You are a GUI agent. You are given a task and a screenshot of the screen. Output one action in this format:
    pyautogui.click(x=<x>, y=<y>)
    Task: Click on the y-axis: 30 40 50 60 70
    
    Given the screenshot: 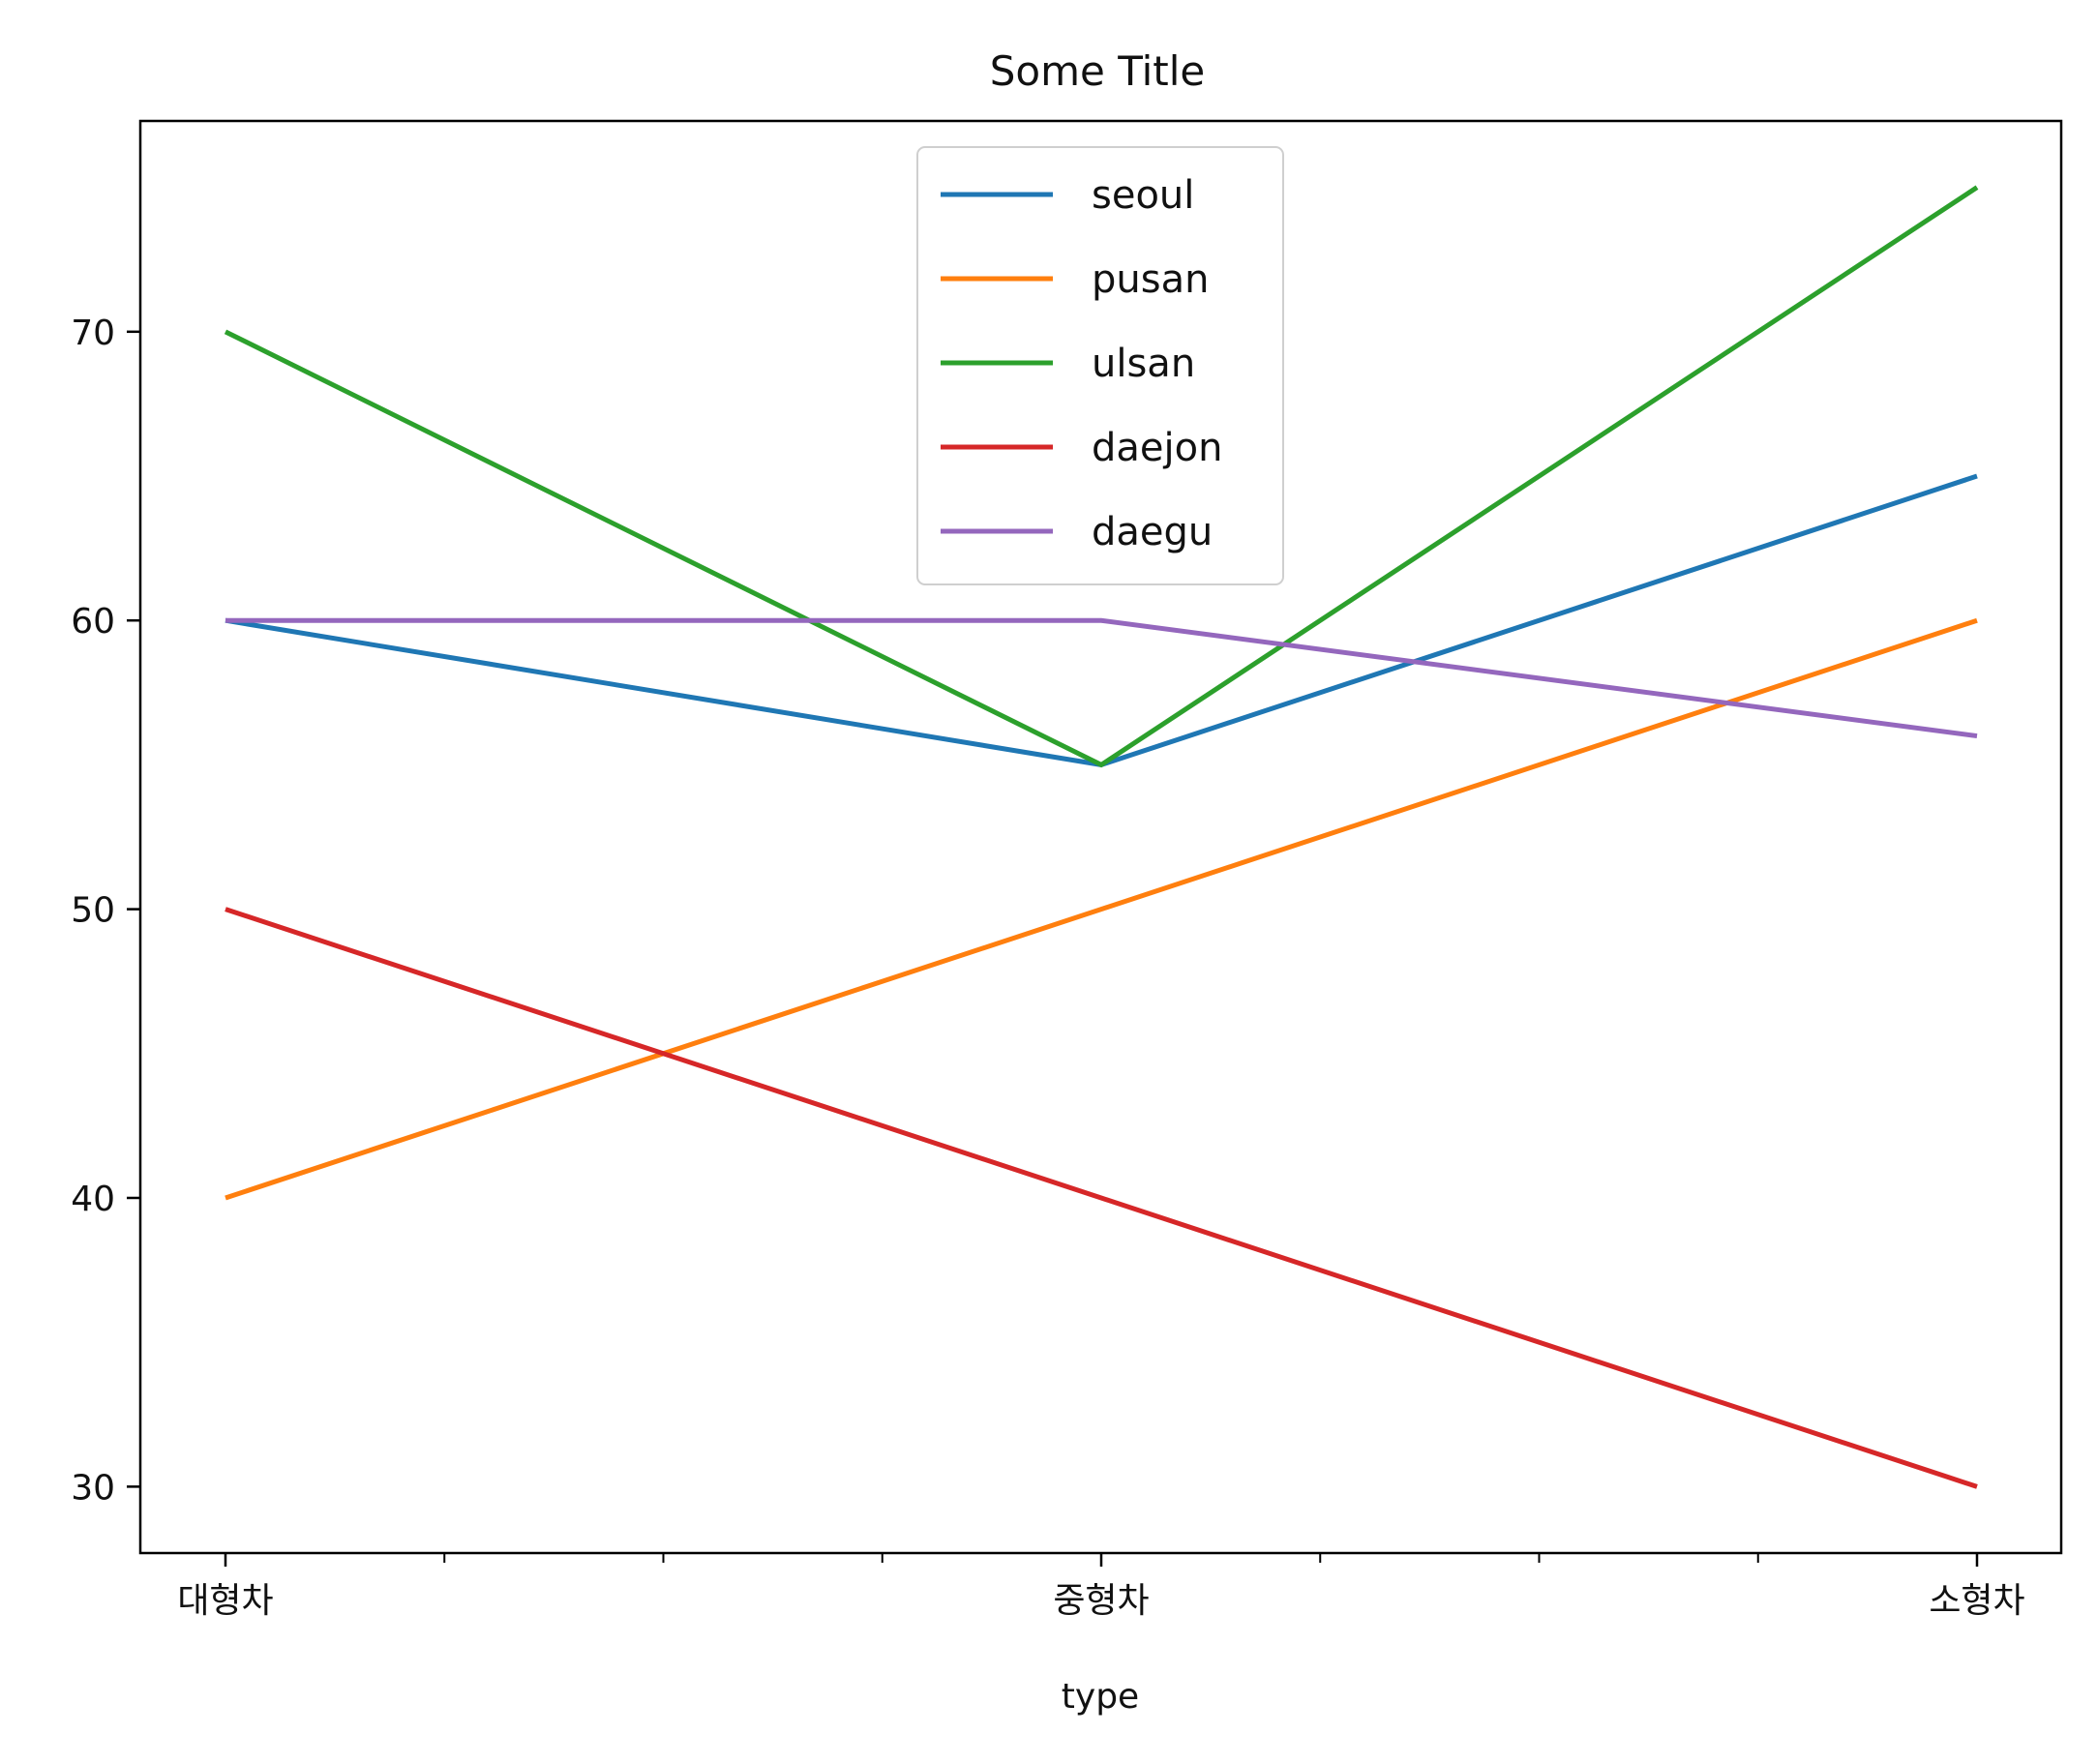 What is the action you would take?
    pyautogui.click(x=105, y=911)
    